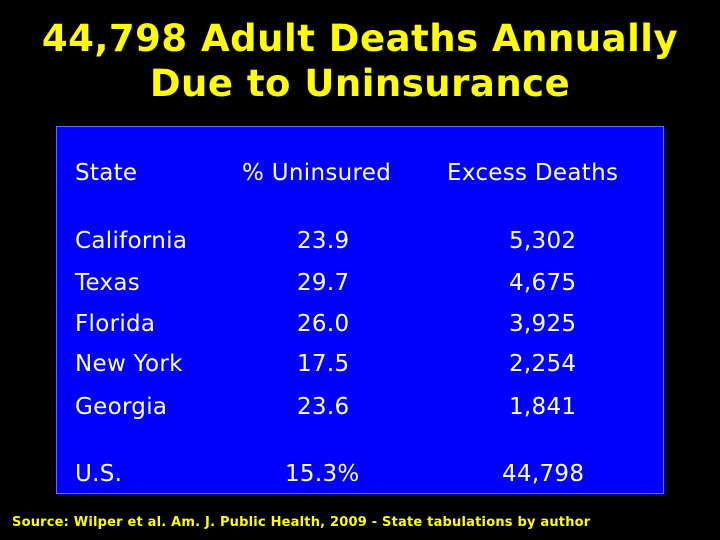  I want to click on header-state: State, so click(106, 173).